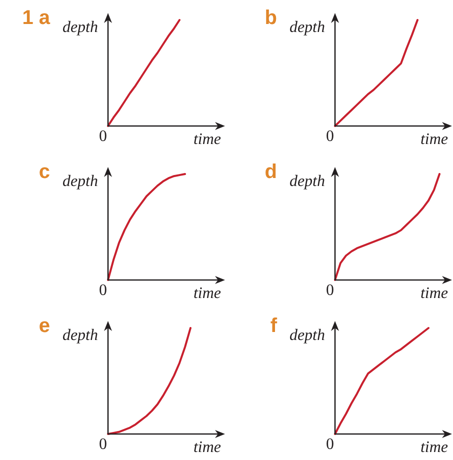  Describe the element at coordinates (36, 18) in the screenshot. I see `chart-title: 1 a` at that location.